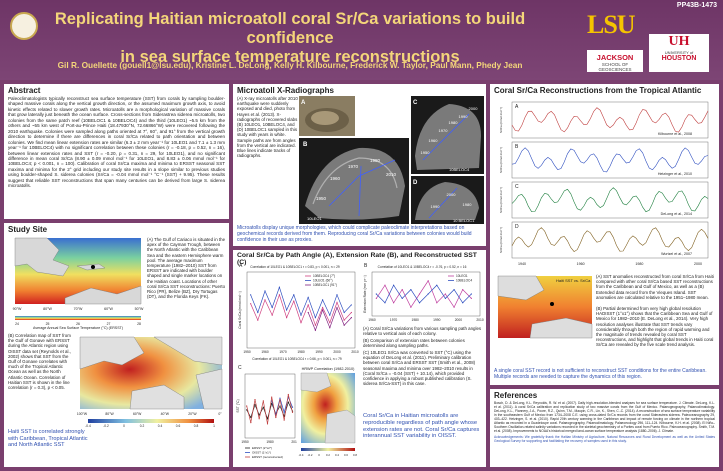  I want to click on chart-c-legend-2: ERSST (reconstructed), so click(267, 457).